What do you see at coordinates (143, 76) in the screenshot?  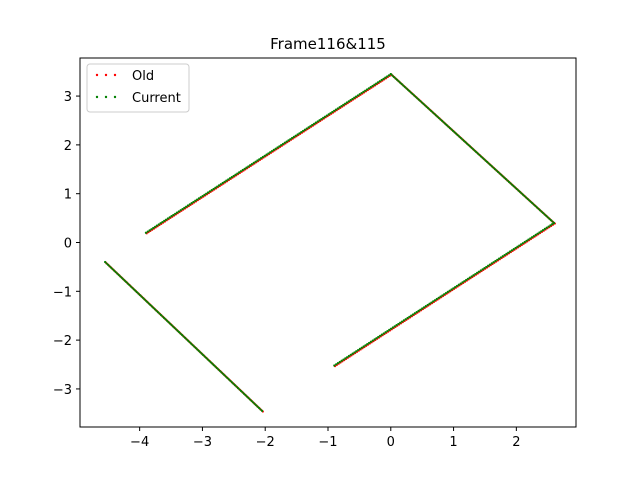 I see `legend-label-old: Old` at bounding box center [143, 76].